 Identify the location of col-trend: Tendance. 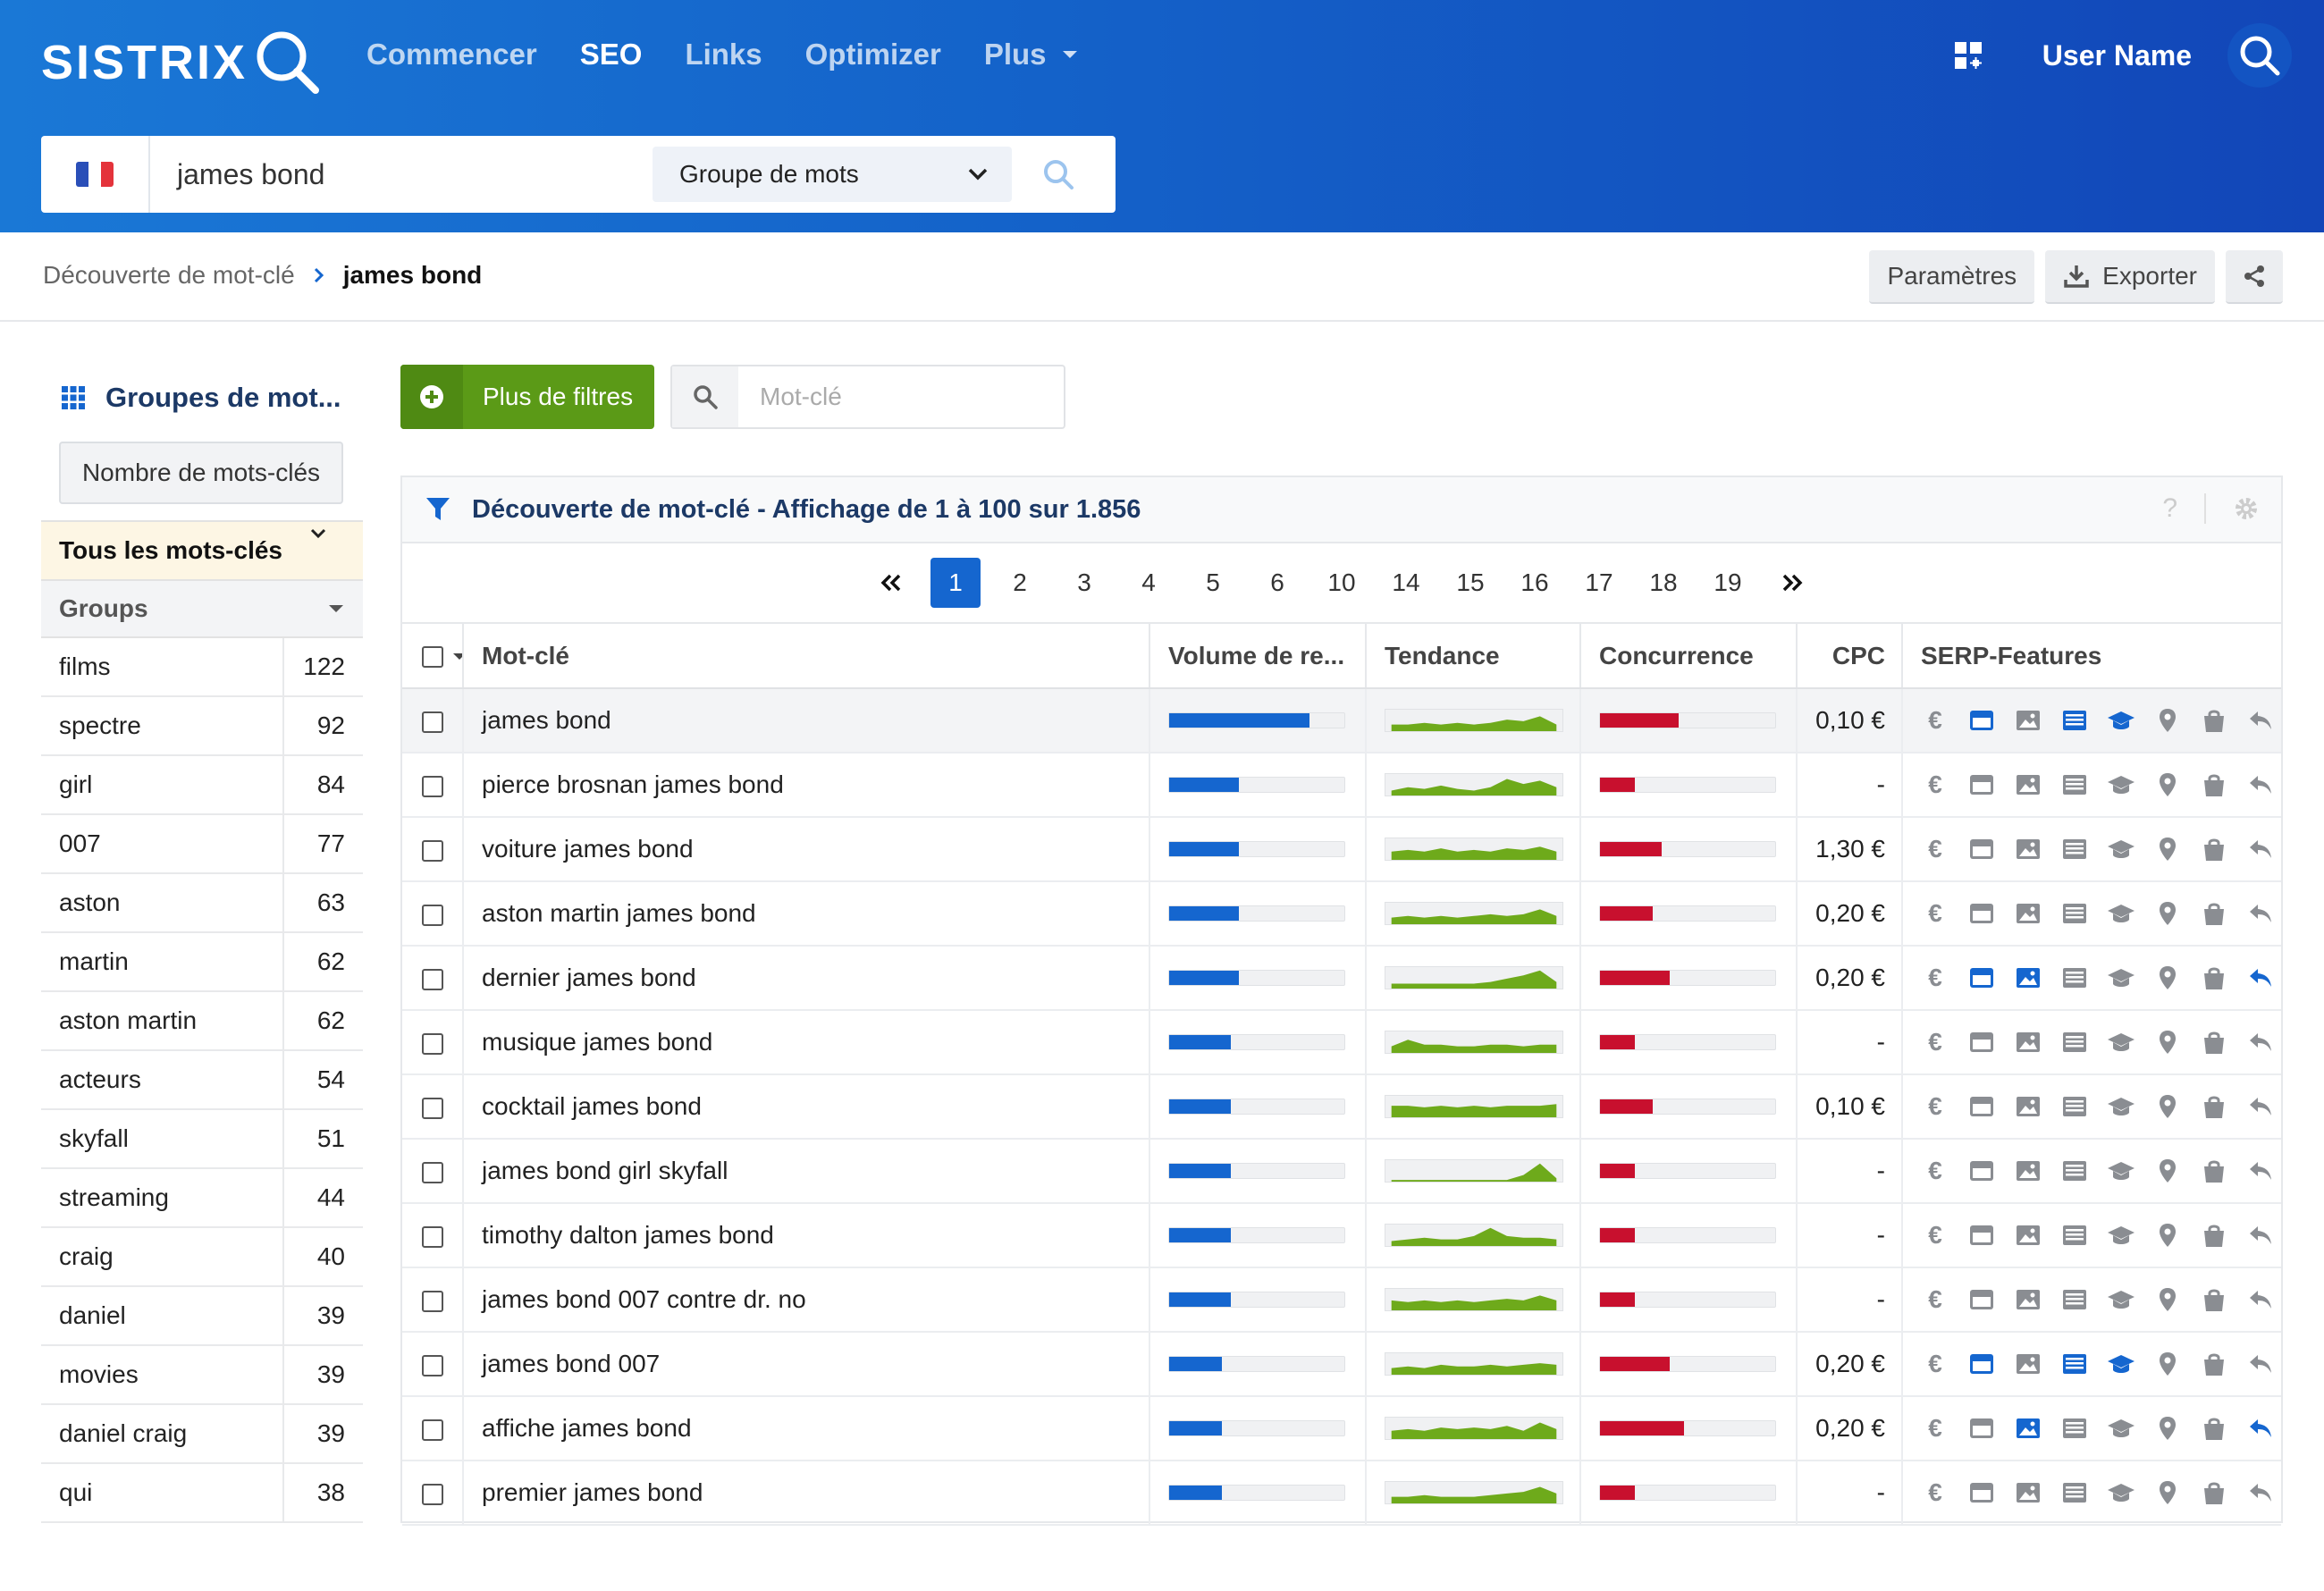
(1474, 656).